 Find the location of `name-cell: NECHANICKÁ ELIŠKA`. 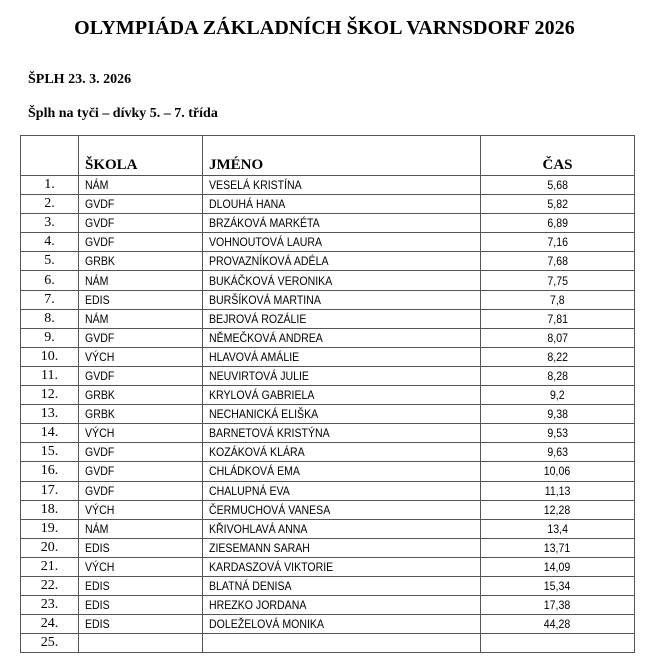

name-cell: NECHANICKÁ ELIŠKA is located at coordinates (341, 414).